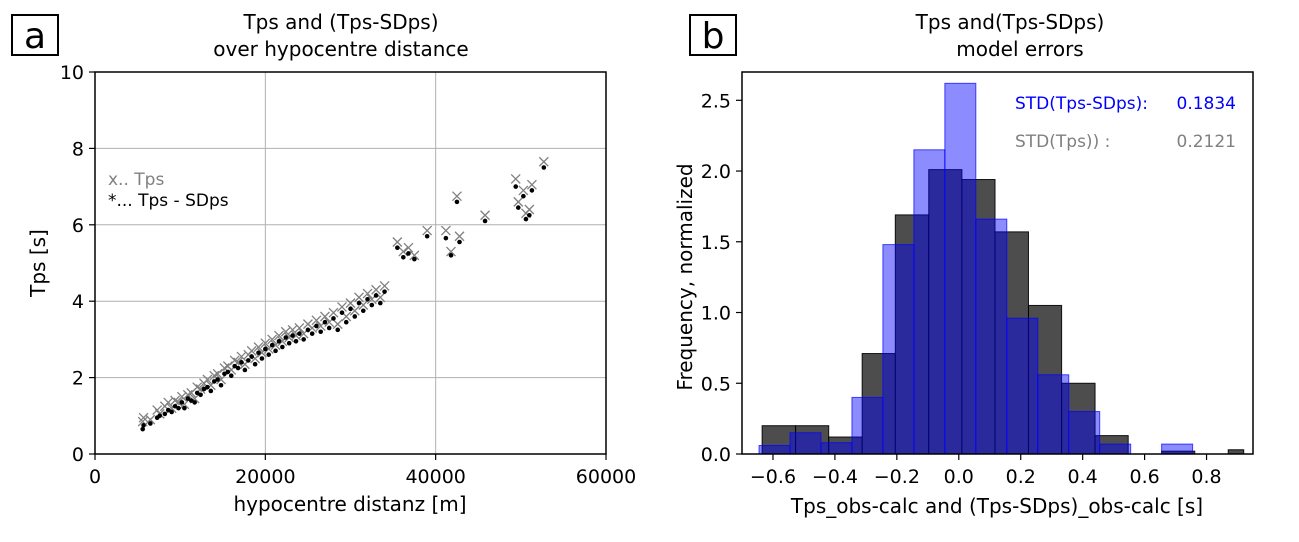 The width and height of the screenshot is (1299, 542). Describe the element at coordinates (713, 36) in the screenshot. I see `panel-b-label: b` at that location.